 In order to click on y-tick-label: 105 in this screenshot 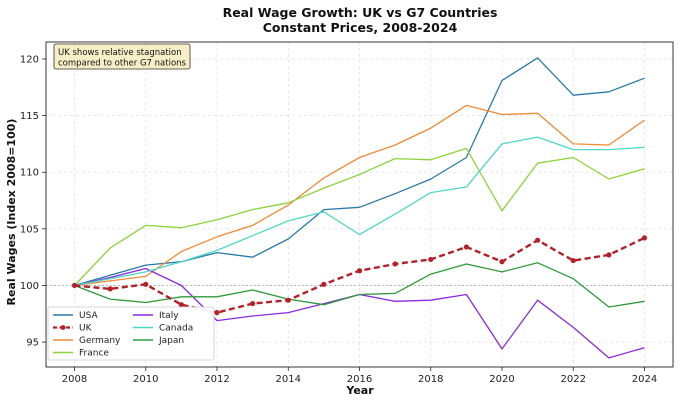, I will do `click(29, 229)`.